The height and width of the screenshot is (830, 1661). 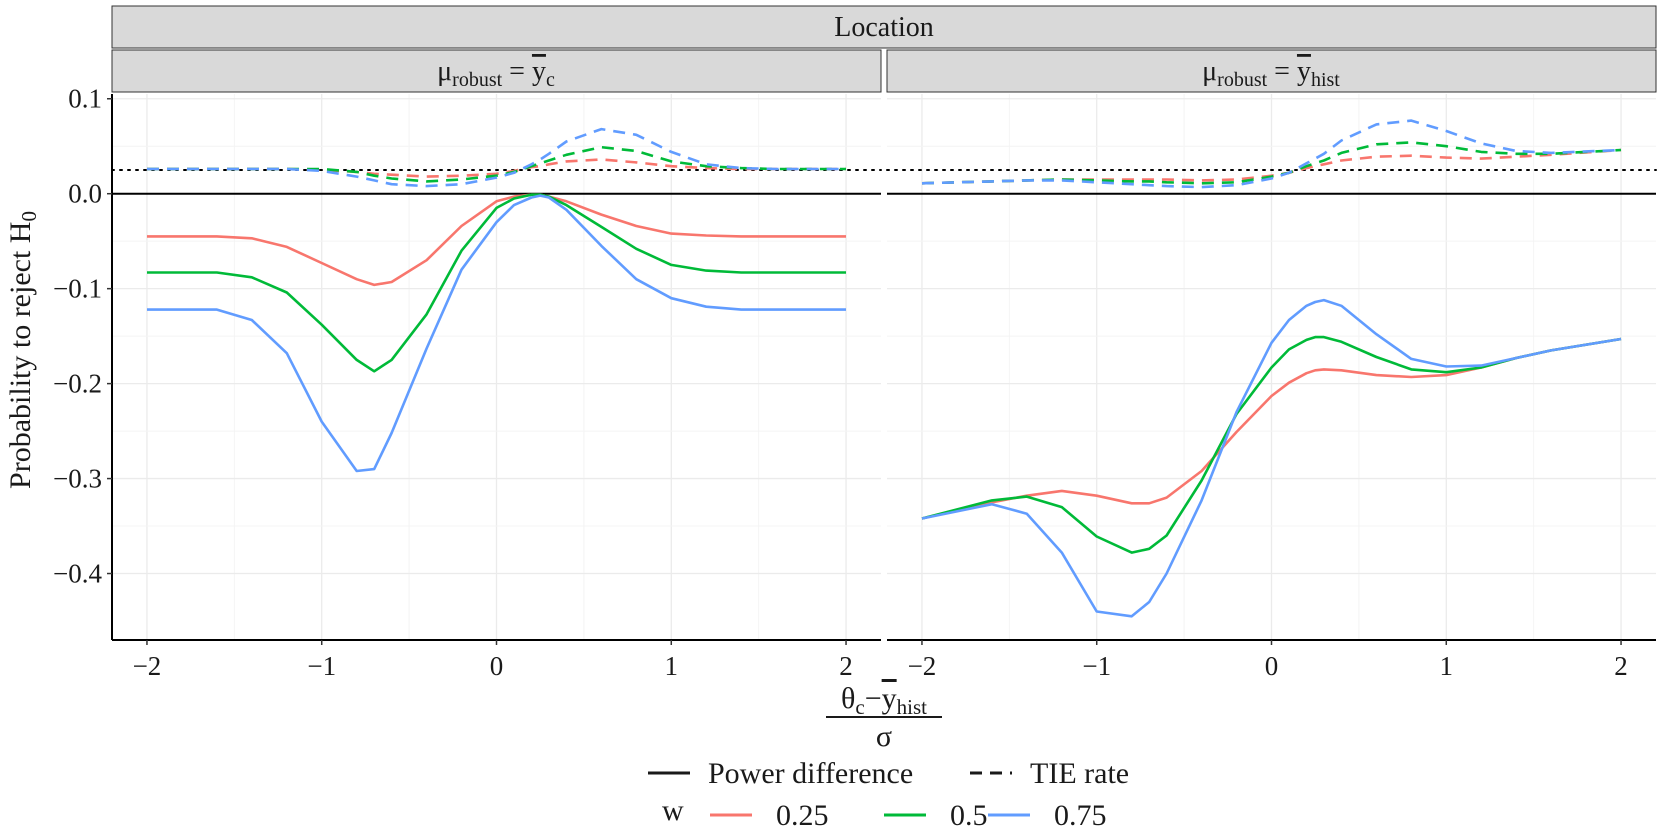 I want to click on y-tick-label: −0.3, so click(x=77, y=479).